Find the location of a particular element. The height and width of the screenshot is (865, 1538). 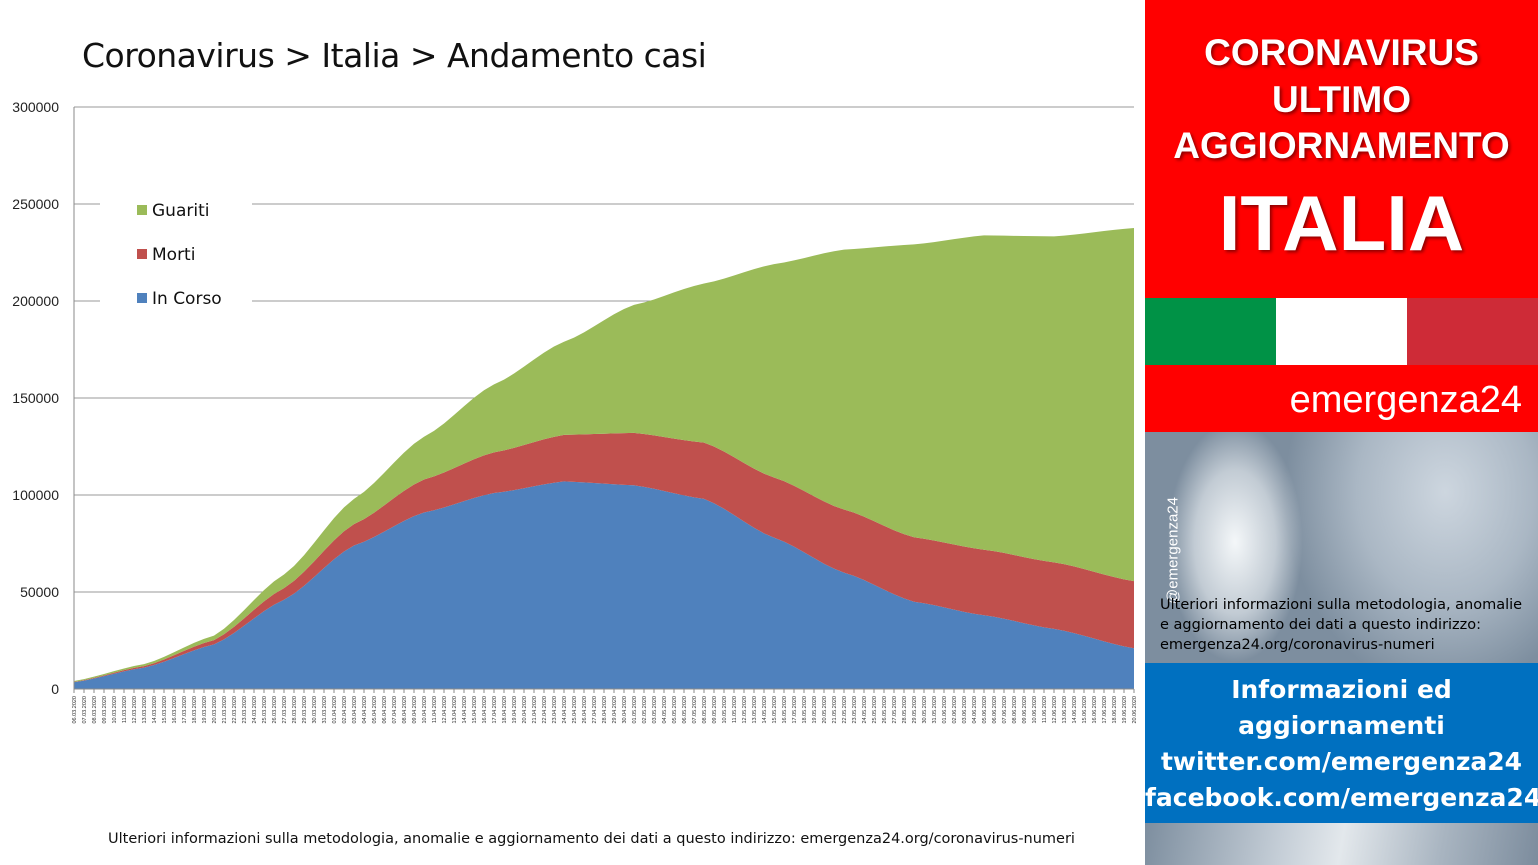

x-tick-label: 15.04.2020 is located at coordinates (475, 710).